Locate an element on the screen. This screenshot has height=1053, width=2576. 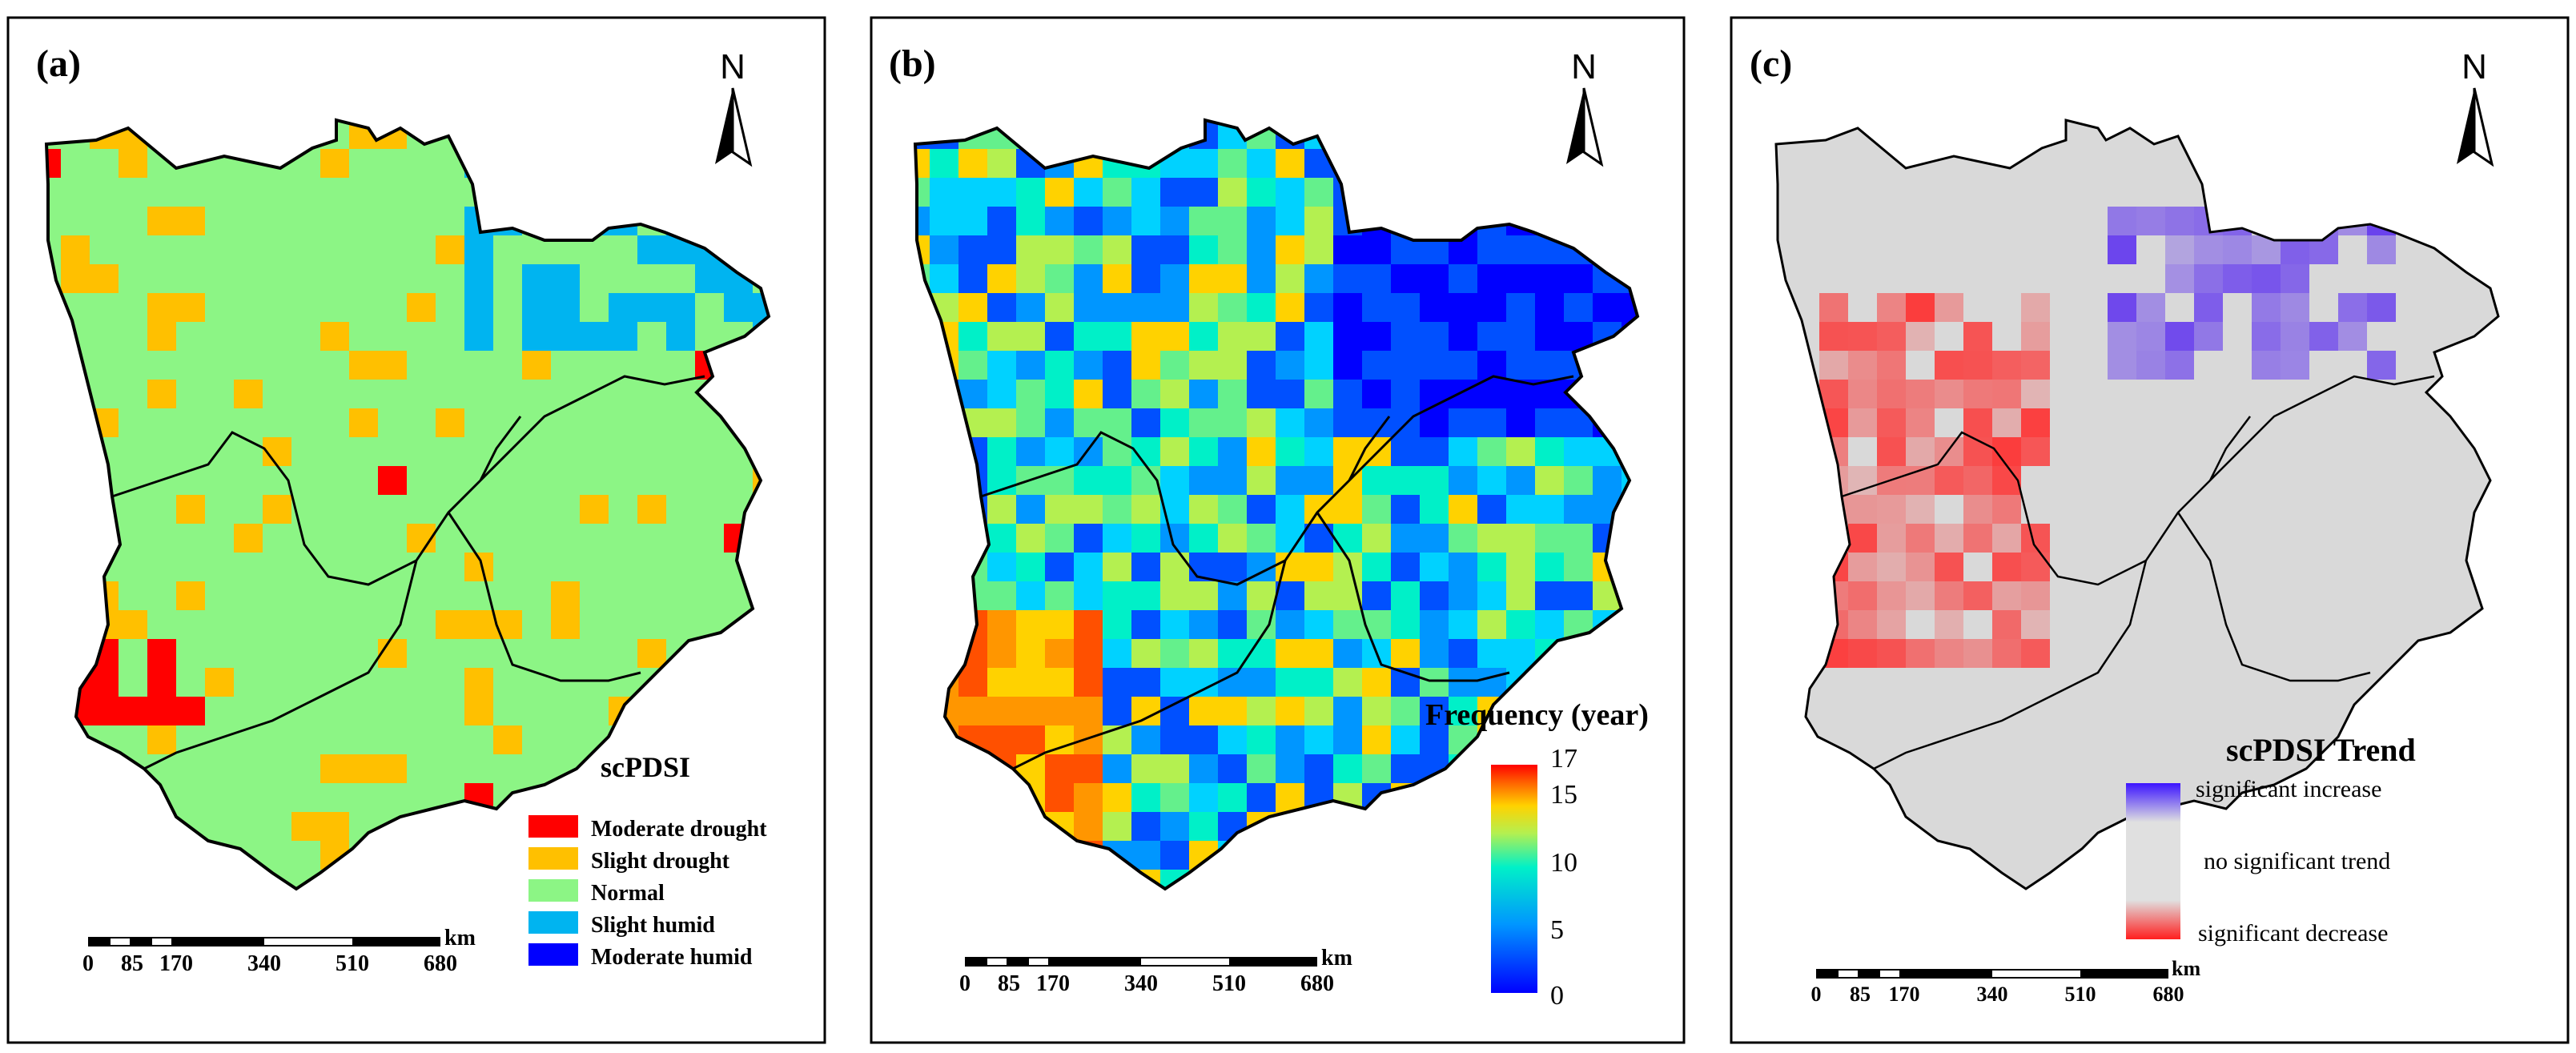
panel-a-label: (a) is located at coordinates (58, 63).